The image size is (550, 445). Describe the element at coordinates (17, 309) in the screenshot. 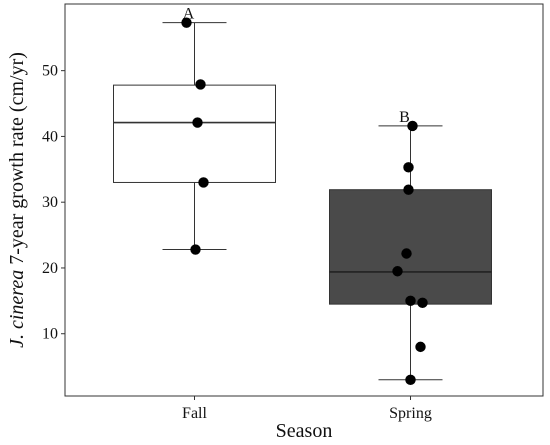

I see `y-axis-title-italic: J. cinerea` at that location.